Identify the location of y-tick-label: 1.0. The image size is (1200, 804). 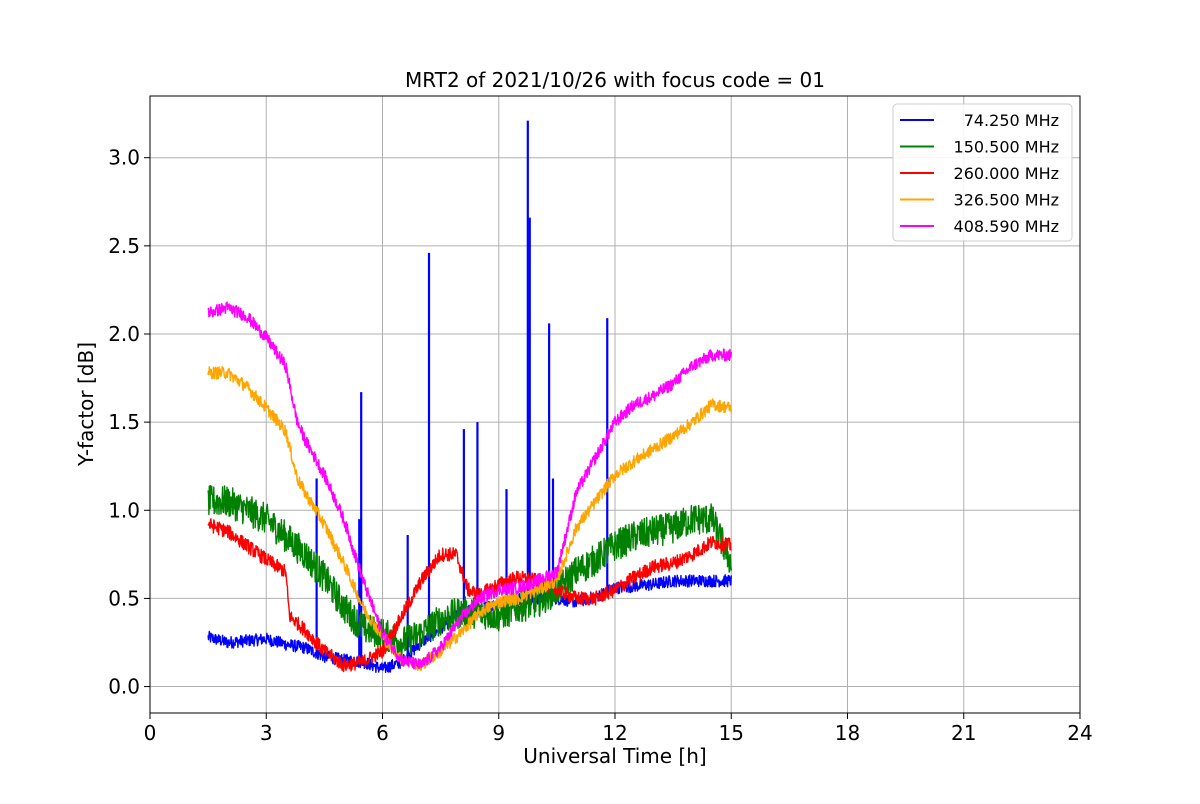
(124, 510).